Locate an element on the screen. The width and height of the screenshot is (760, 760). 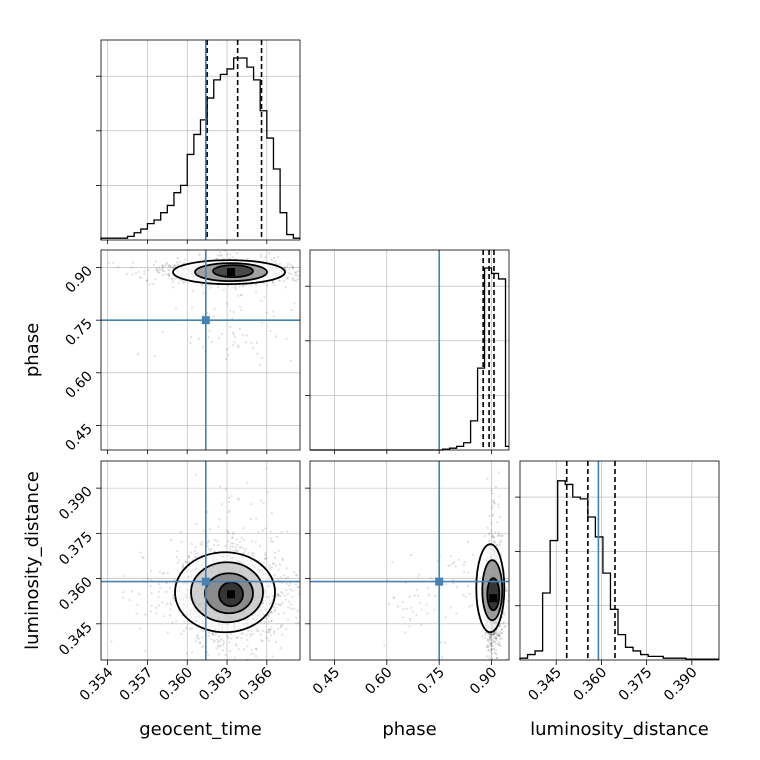
hist-luminosity_distance-frame is located at coordinates (619, 560).